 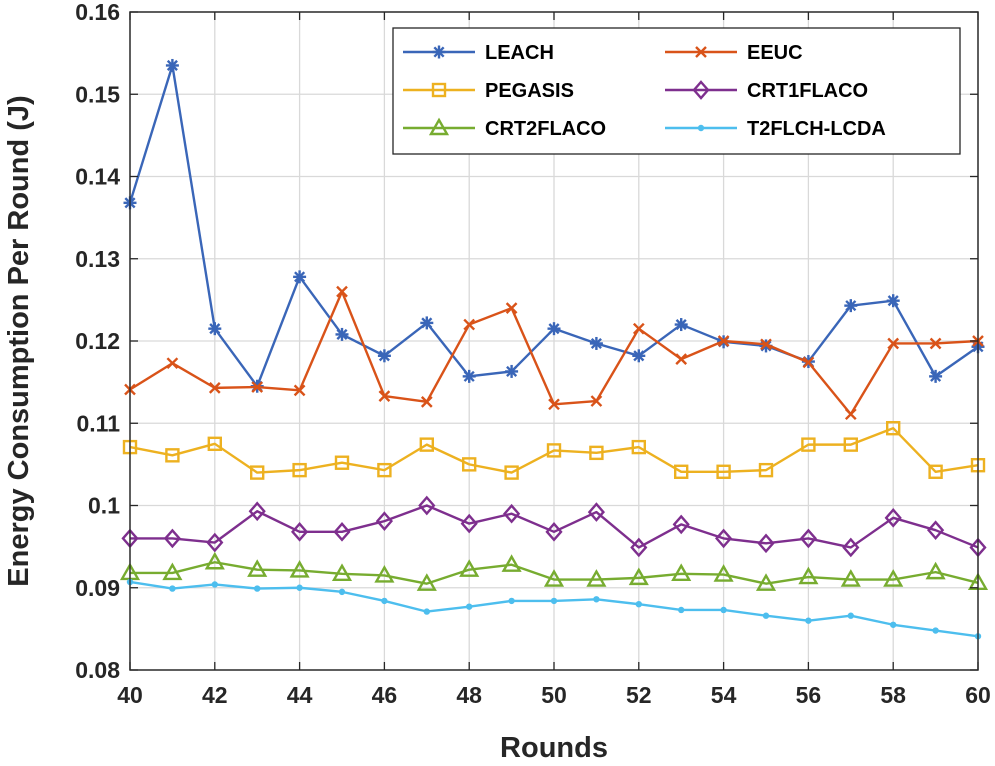 I want to click on x-tick-label: 56, so click(x=809, y=695).